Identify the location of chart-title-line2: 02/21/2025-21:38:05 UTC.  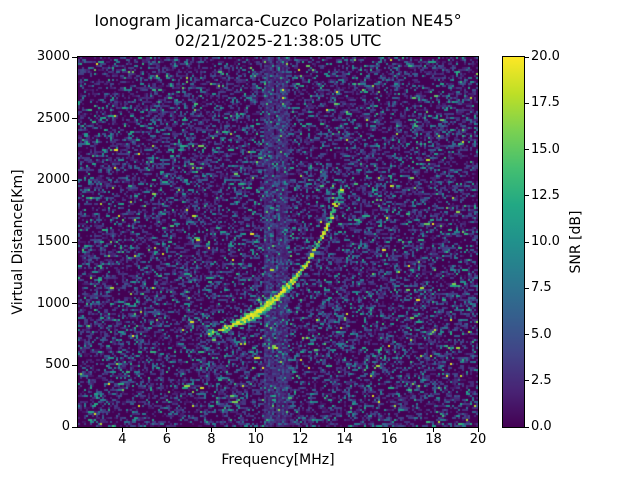
(278, 40).